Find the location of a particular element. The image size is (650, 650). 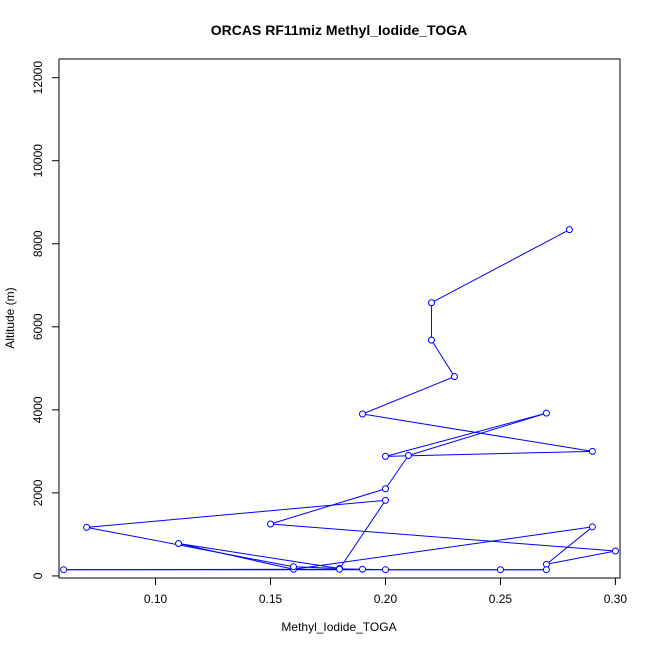

x-axis: 0.10 0.15 0.20 0.25 0.30 is located at coordinates (386, 592).